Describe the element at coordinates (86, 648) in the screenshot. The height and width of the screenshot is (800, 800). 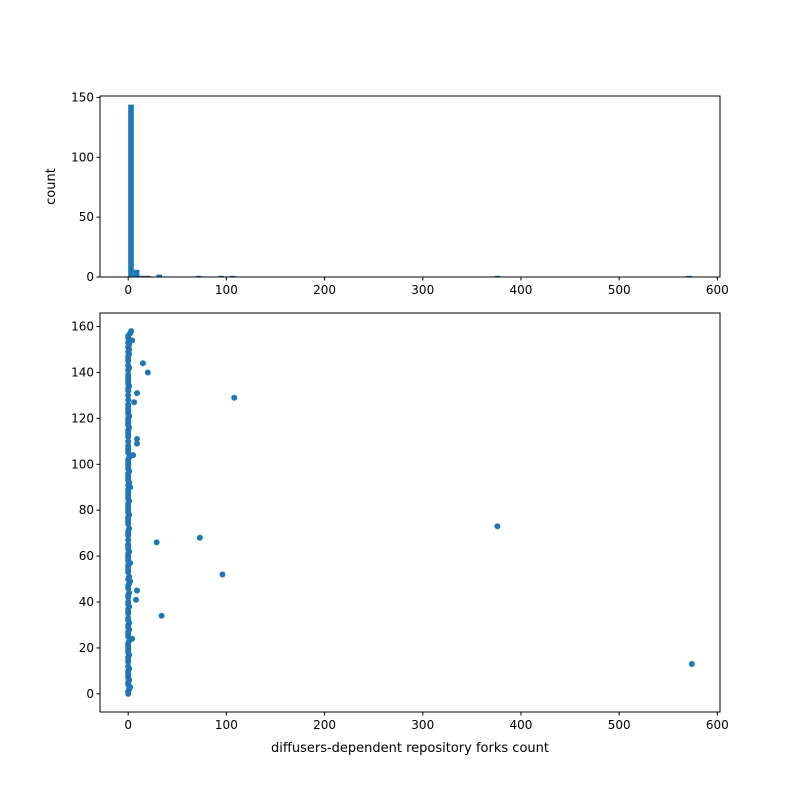
I see `y-tick-label: 20` at that location.